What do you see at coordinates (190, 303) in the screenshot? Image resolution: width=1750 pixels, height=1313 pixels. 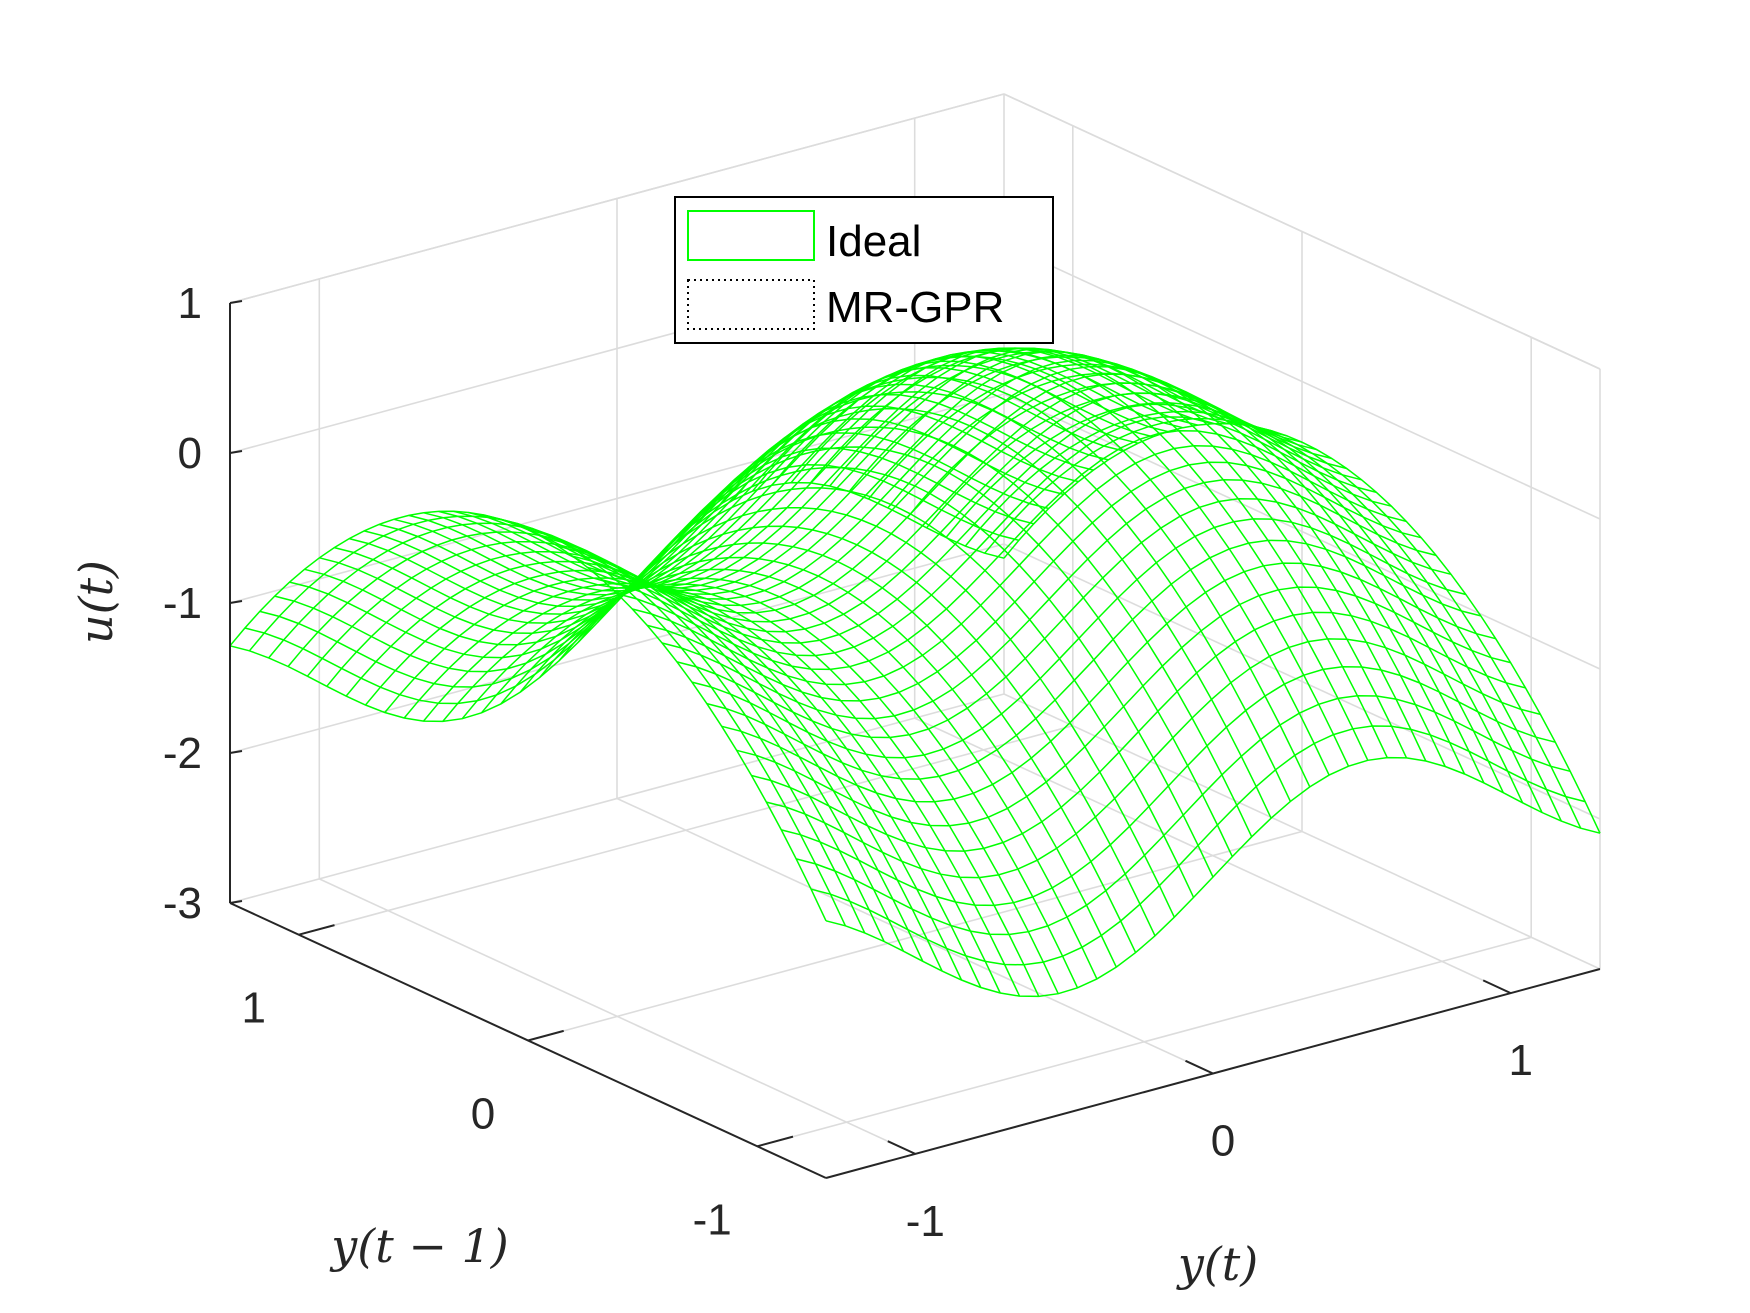 I see `z-tick-label: 1` at bounding box center [190, 303].